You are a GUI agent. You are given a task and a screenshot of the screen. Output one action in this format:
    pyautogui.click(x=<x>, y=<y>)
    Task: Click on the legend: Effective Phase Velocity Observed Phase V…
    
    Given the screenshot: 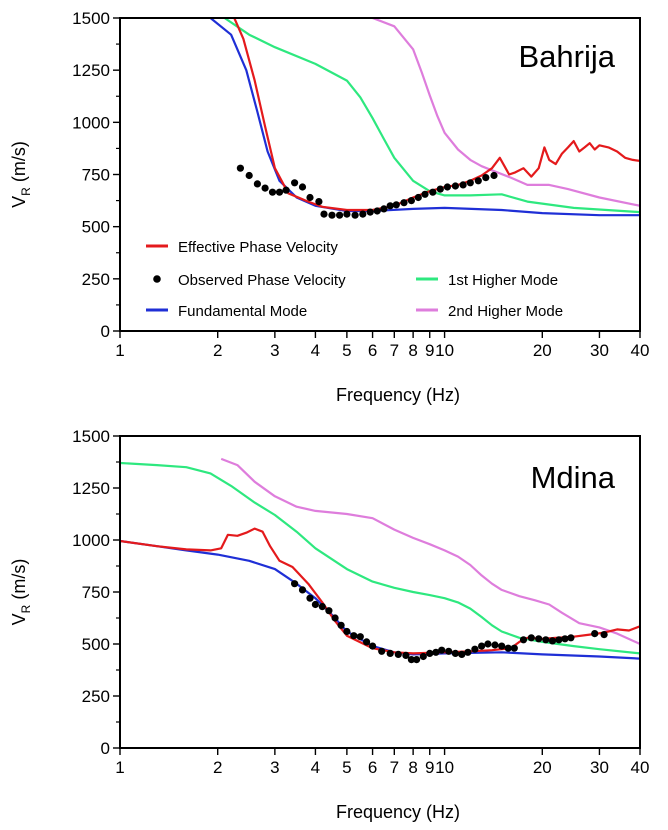 What is the action you would take?
    pyautogui.click(x=354, y=279)
    